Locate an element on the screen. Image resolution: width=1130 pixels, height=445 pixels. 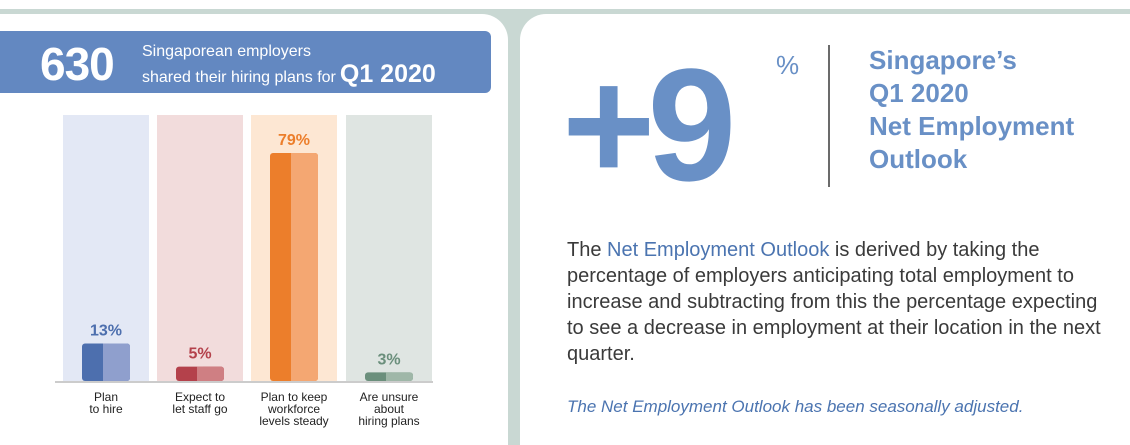
category-label: Are unsure about hiring plans is located at coordinates (389, 409).